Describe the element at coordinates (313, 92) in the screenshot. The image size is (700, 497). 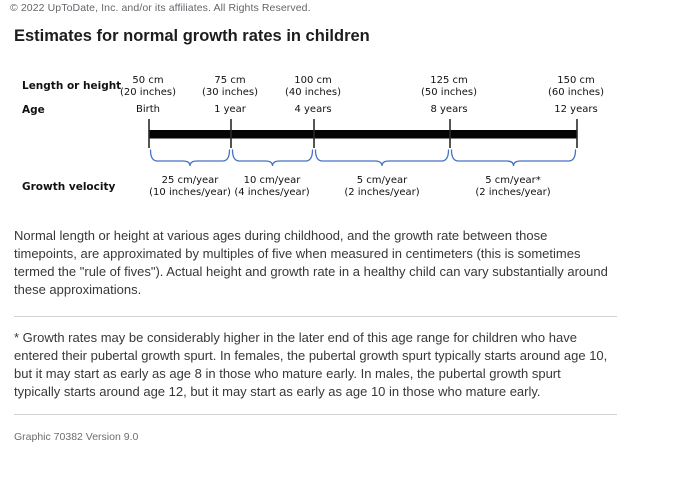
I see `length-inches: (40 inches)` at that location.